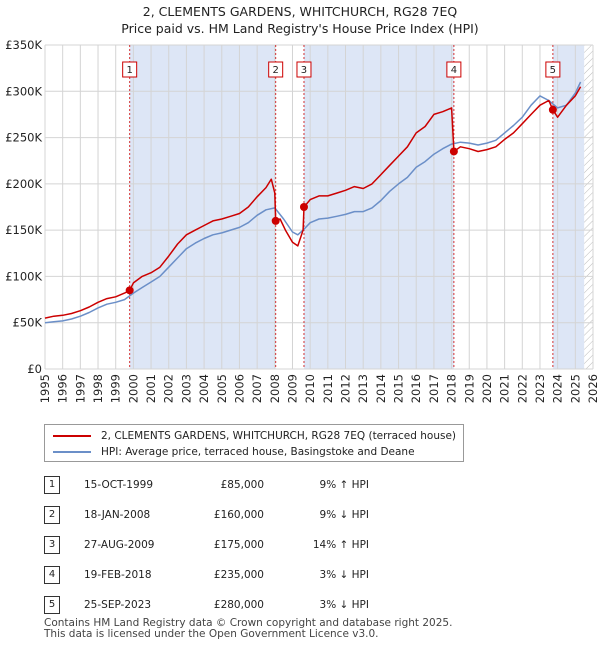  I want to click on x-tick-label: 2014, so click(381, 388).